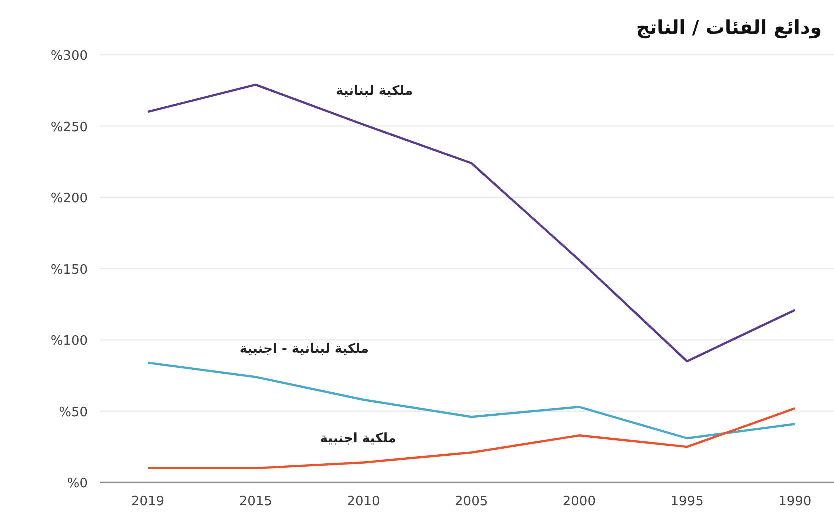  Describe the element at coordinates (471, 438) in the screenshot. I see `line-series` at that location.